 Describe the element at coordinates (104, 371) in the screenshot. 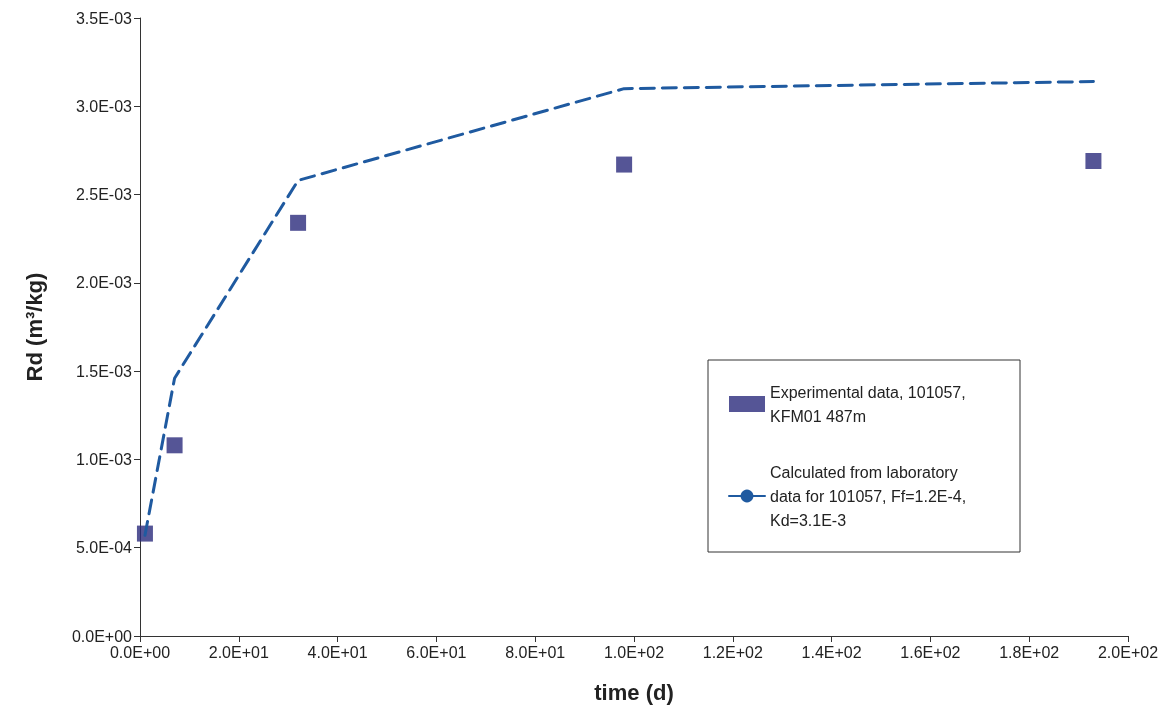

I see `y-tick-label: 1.5E-03` at that location.